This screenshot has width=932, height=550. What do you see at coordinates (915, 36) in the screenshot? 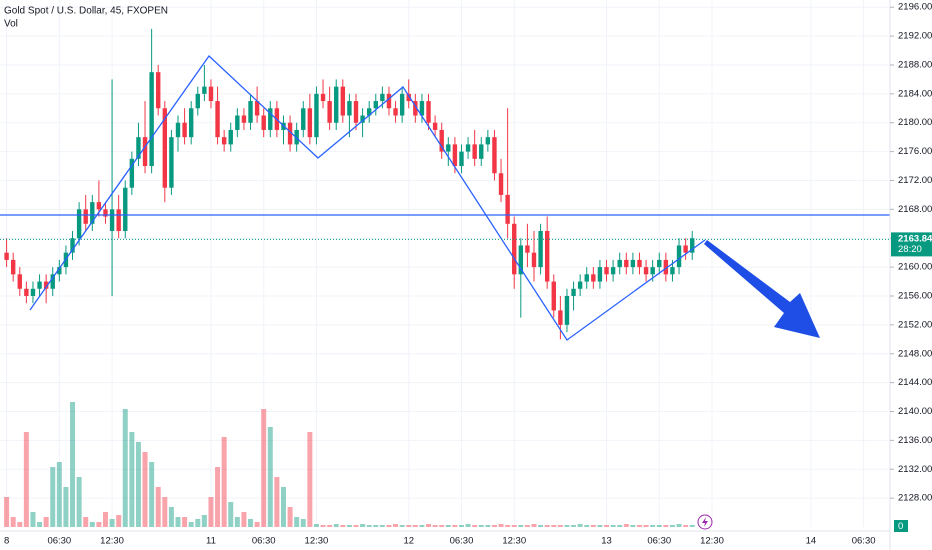
I see `y-tick-label: 2192.00` at bounding box center [915, 36].